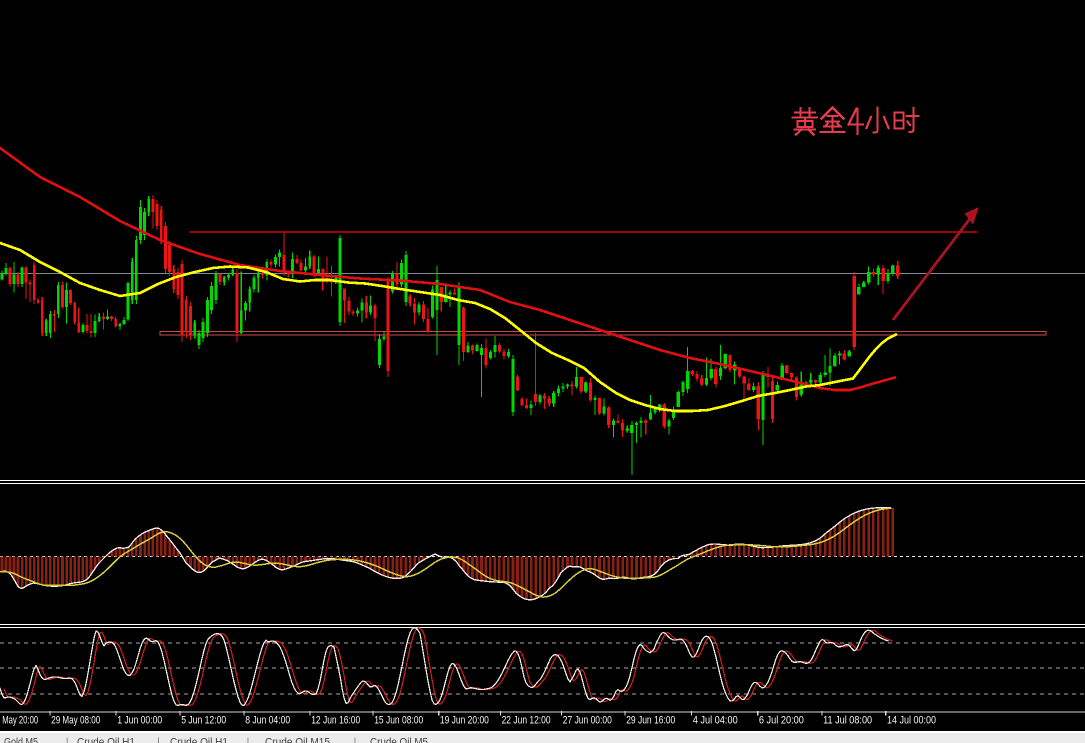  Describe the element at coordinates (297, 740) in the screenshot. I see `svg-text: Crude Oil M15` at that location.